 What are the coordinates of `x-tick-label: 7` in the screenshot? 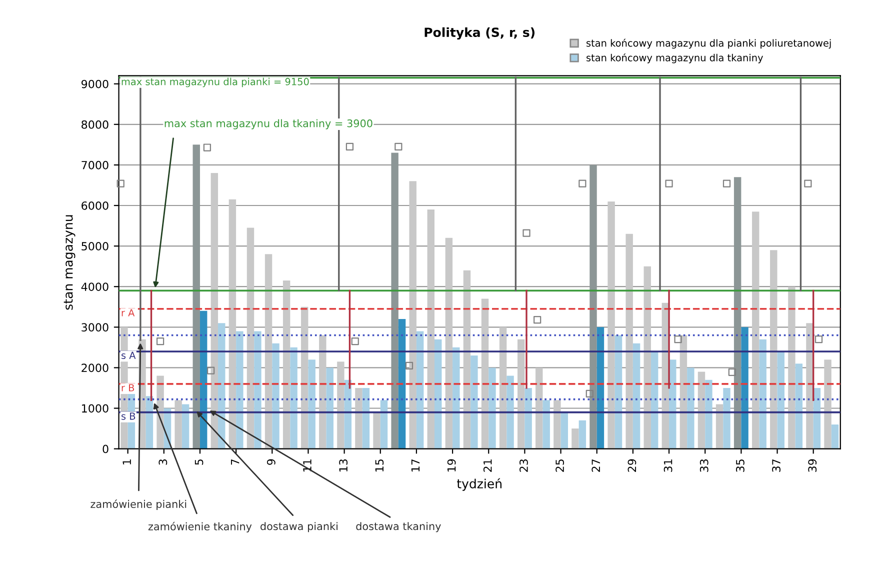 It's located at (235, 462).